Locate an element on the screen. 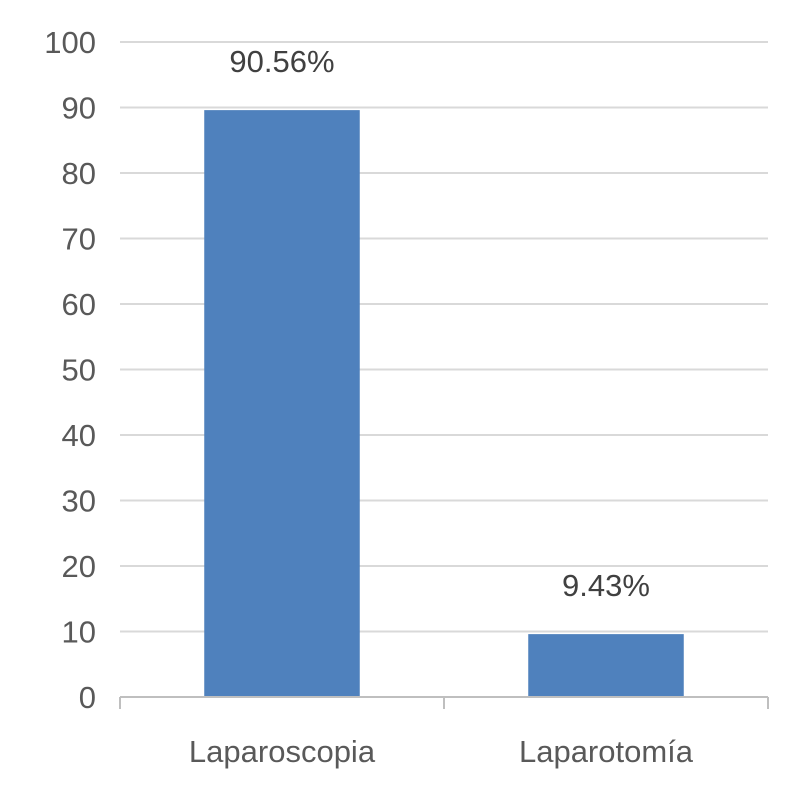  bar-data-label: 9.43% is located at coordinates (606, 585).